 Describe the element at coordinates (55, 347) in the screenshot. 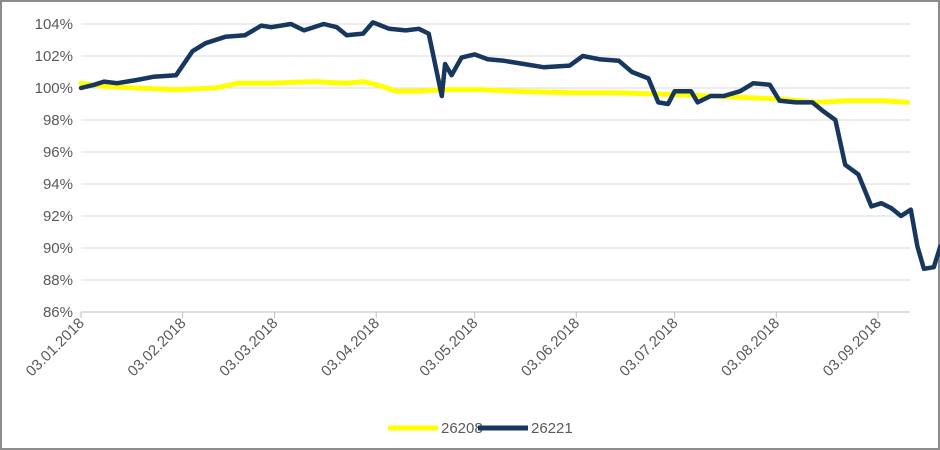

I see `x-tick-label: 03.01.2018` at that location.